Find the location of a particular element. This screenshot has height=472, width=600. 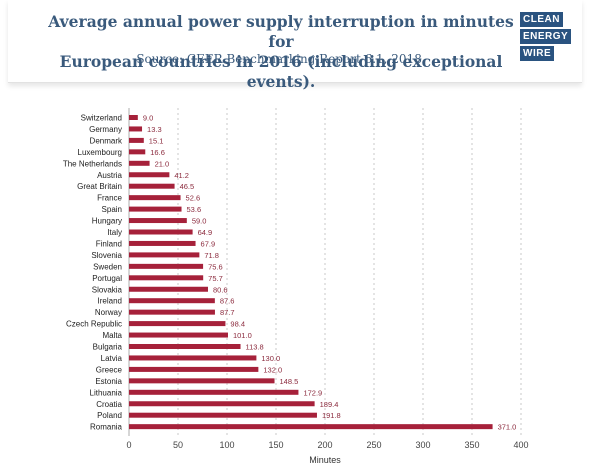

value-label: 148.5 is located at coordinates (289, 381).